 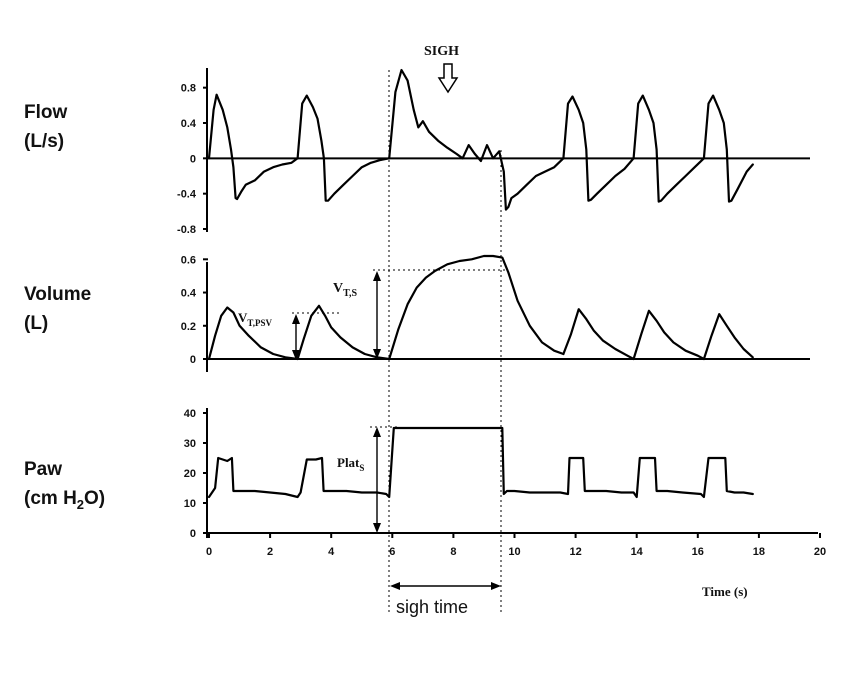 What do you see at coordinates (193, 534) in the screenshot?
I see `paw-y-tick-label: 0` at bounding box center [193, 534].